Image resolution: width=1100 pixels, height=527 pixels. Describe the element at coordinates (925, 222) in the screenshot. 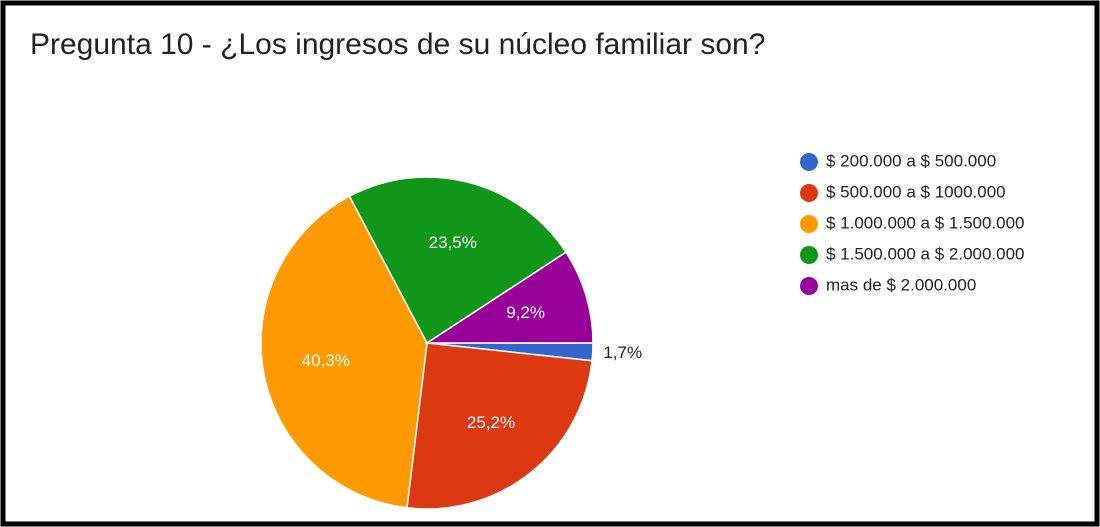

I see `legend-label: $ 1.000.000 a $ 1.500.000` at that location.